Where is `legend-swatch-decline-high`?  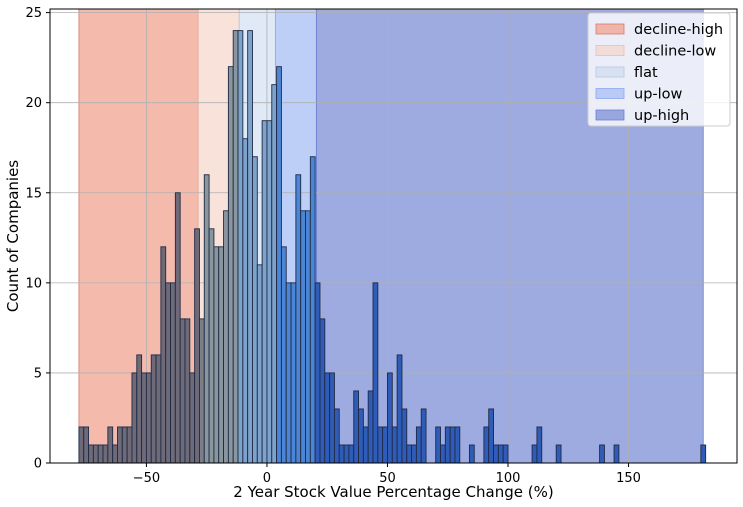 legend-swatch-decline-high is located at coordinates (610, 29).